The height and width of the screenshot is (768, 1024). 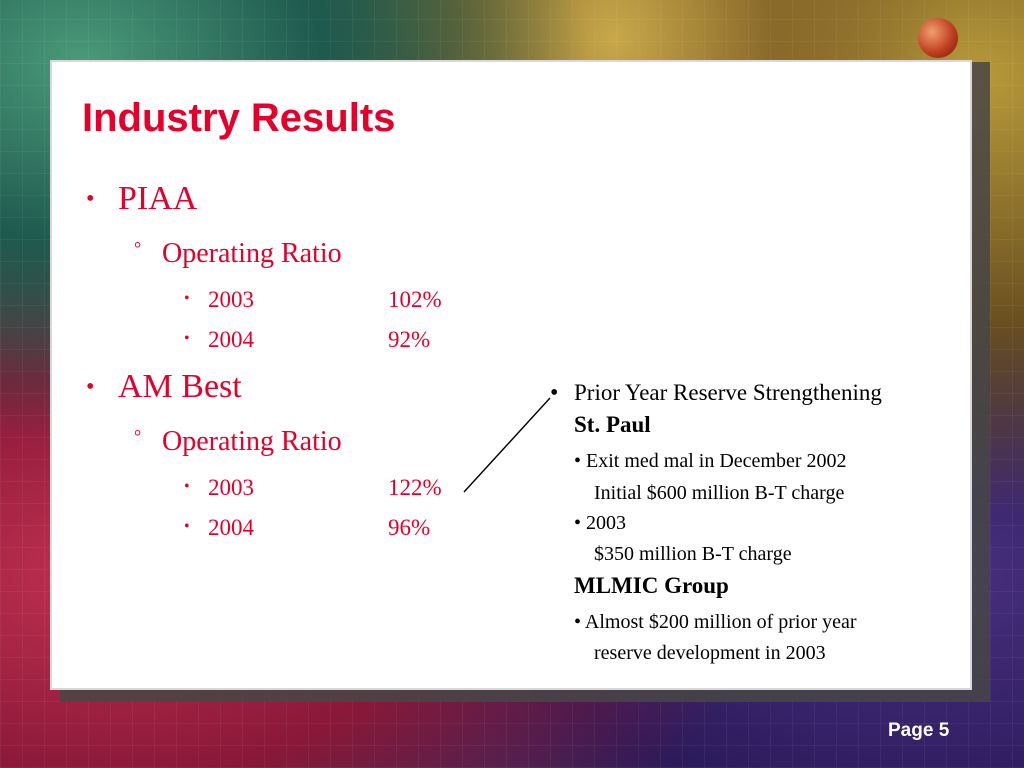 What do you see at coordinates (919, 730) in the screenshot?
I see `page-number: Page 5` at bounding box center [919, 730].